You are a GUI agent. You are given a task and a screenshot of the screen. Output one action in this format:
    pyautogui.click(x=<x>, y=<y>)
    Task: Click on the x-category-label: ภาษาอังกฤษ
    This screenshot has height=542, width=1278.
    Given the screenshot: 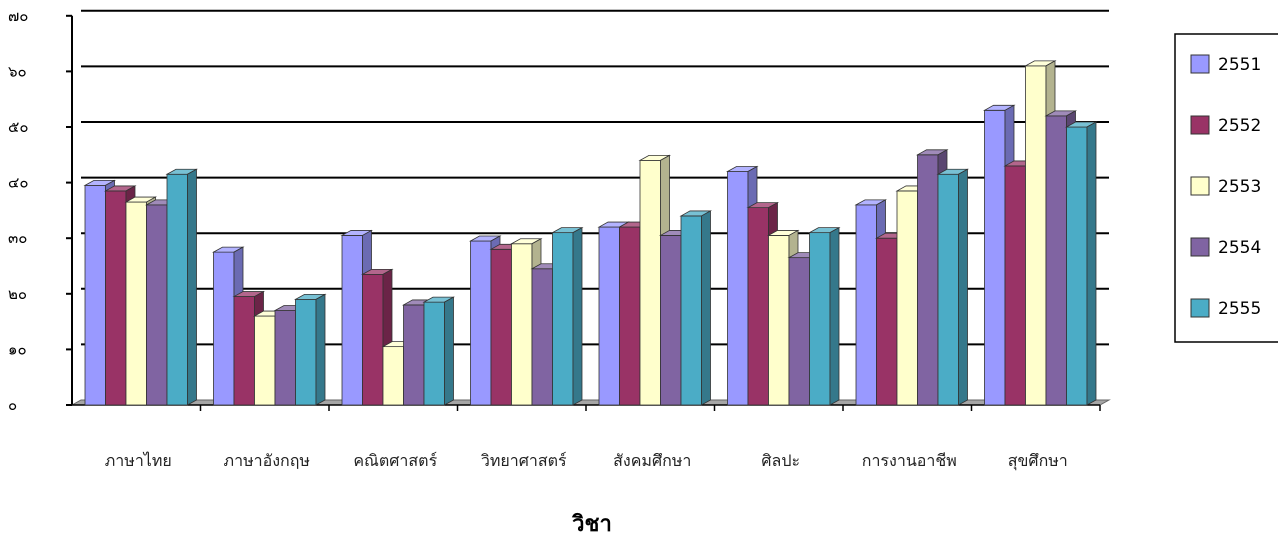 What is the action you would take?
    pyautogui.click(x=267, y=460)
    